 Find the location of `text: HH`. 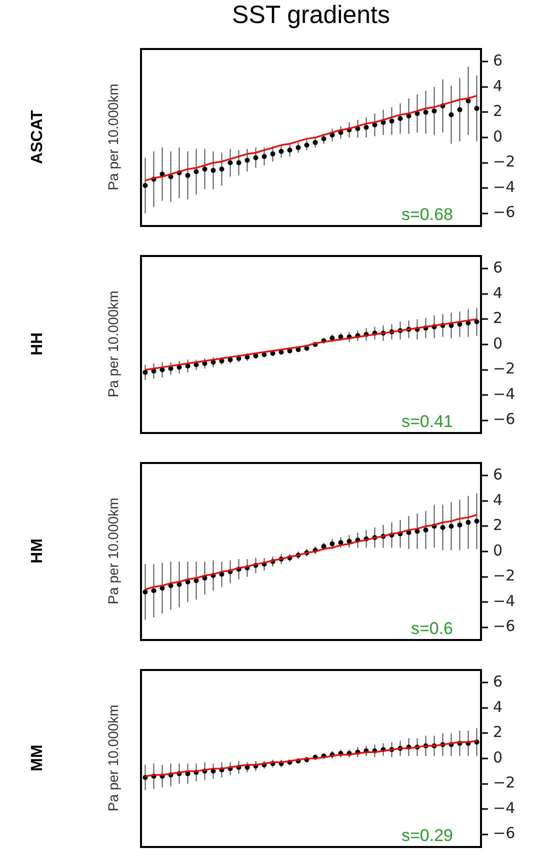

text: HH is located at coordinates (38, 344).